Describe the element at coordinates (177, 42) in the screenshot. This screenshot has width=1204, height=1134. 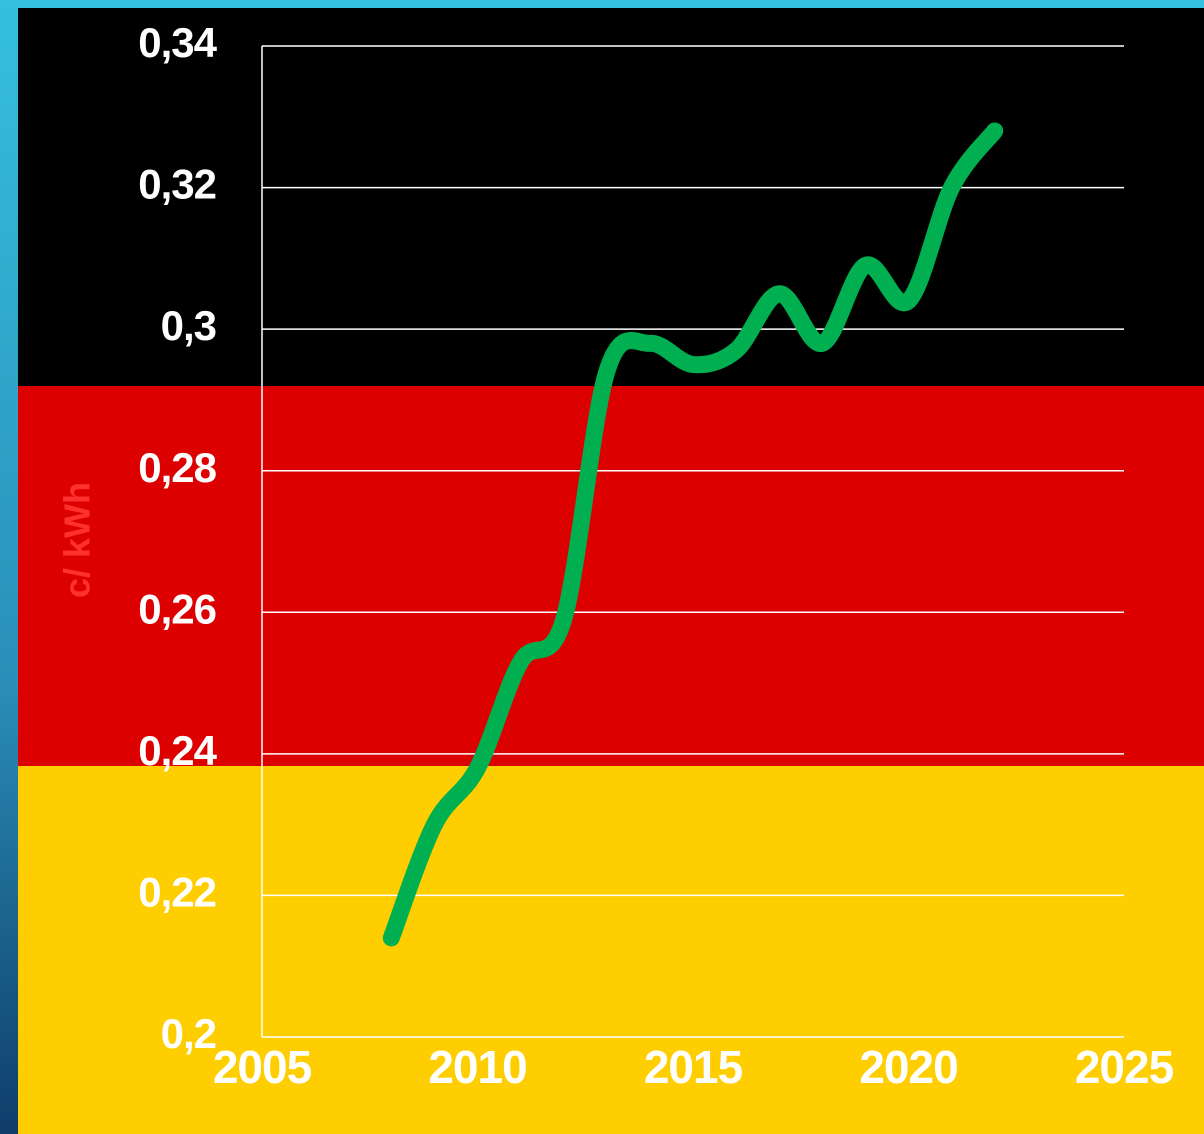
I see `y-tick-label: 0,34` at that location.